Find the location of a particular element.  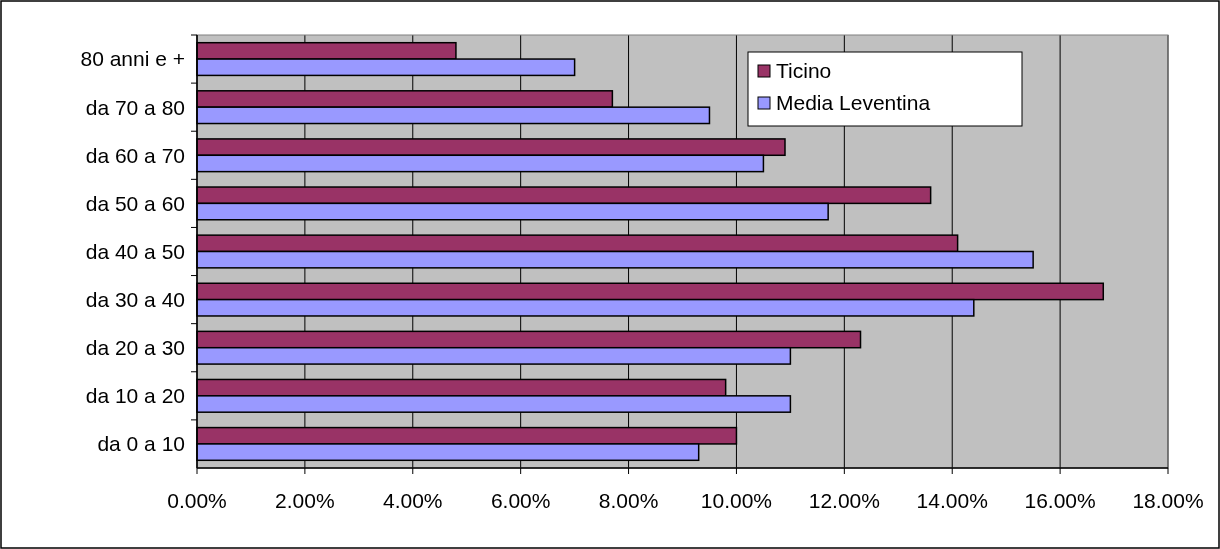

legend-label: Media Leventina is located at coordinates (853, 103).